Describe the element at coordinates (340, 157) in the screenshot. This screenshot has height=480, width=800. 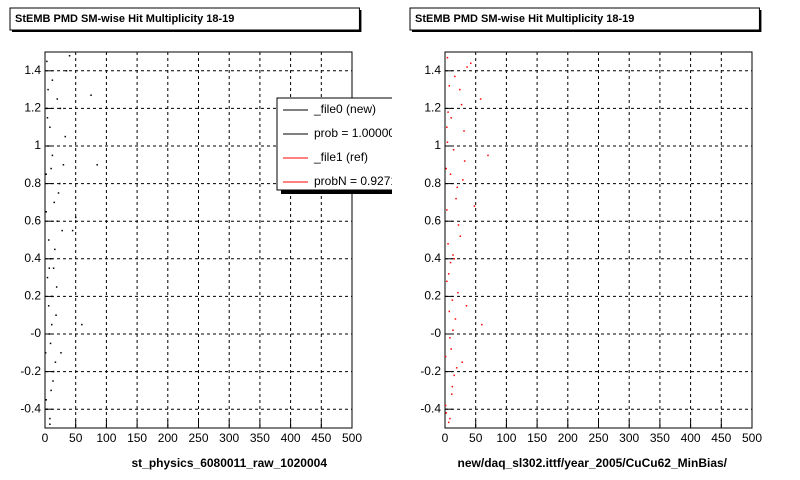
I see `legend-label: _file1 (ref)` at that location.